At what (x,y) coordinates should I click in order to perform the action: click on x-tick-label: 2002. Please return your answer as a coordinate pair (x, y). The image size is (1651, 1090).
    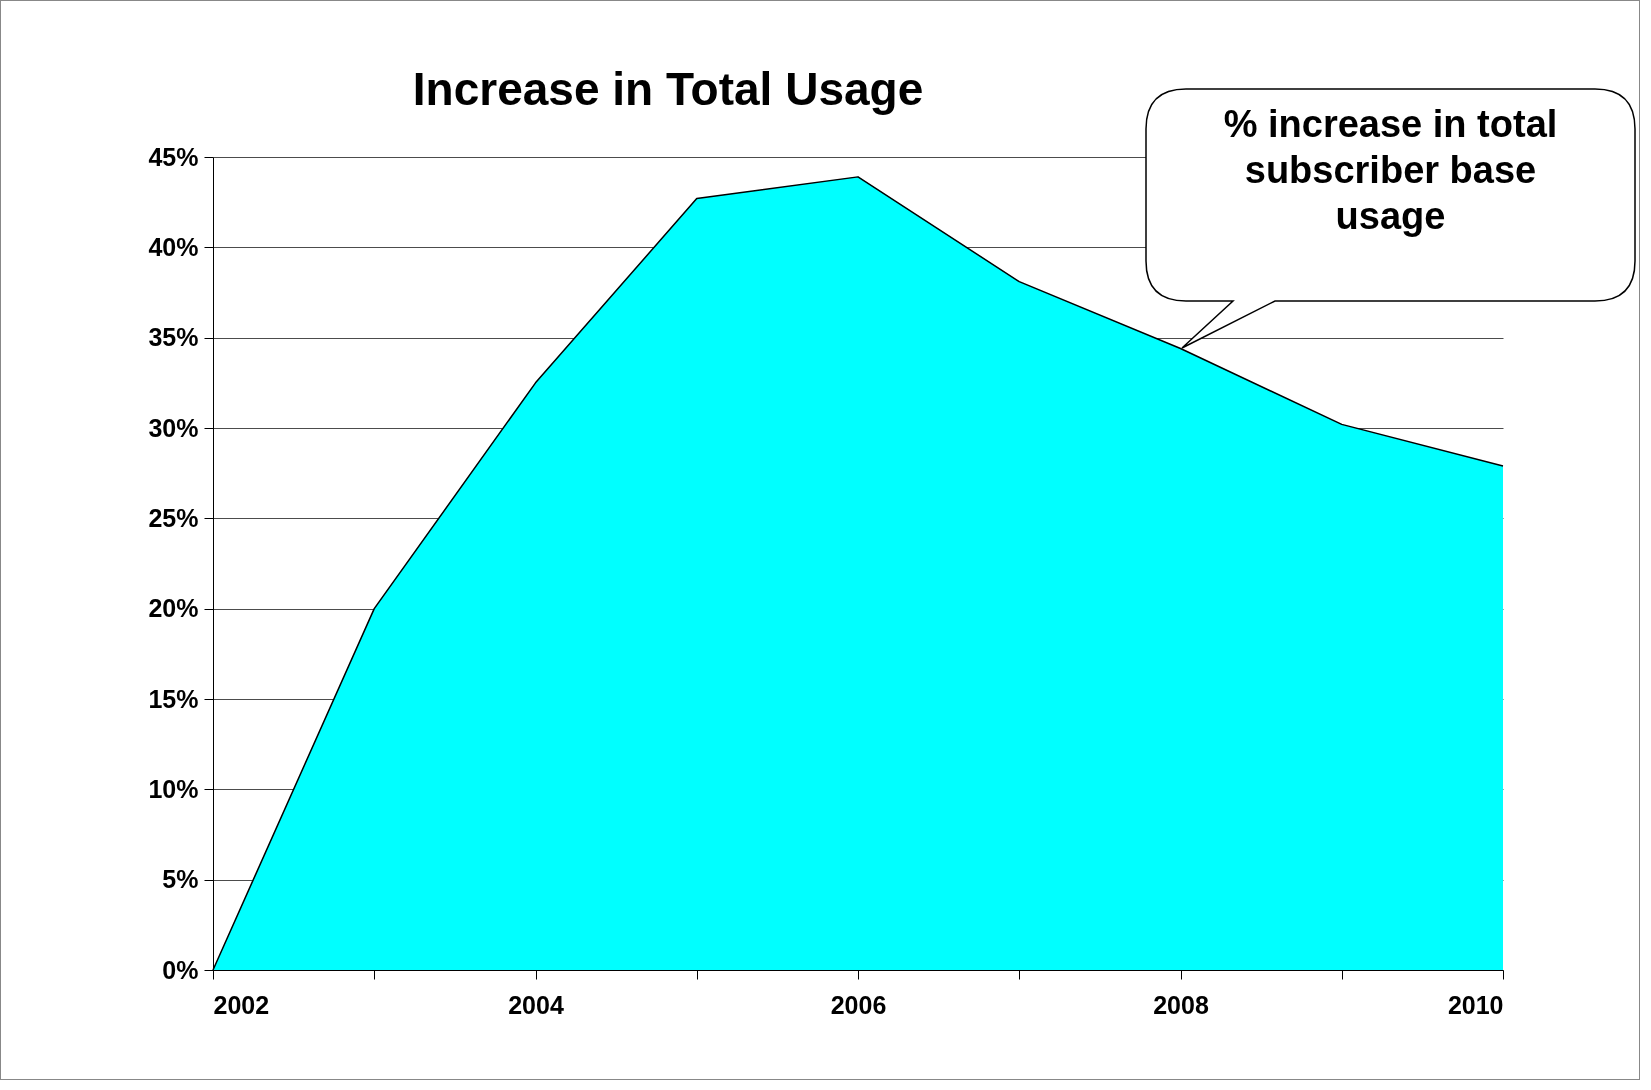
    Looking at the image, I should click on (241, 1004).